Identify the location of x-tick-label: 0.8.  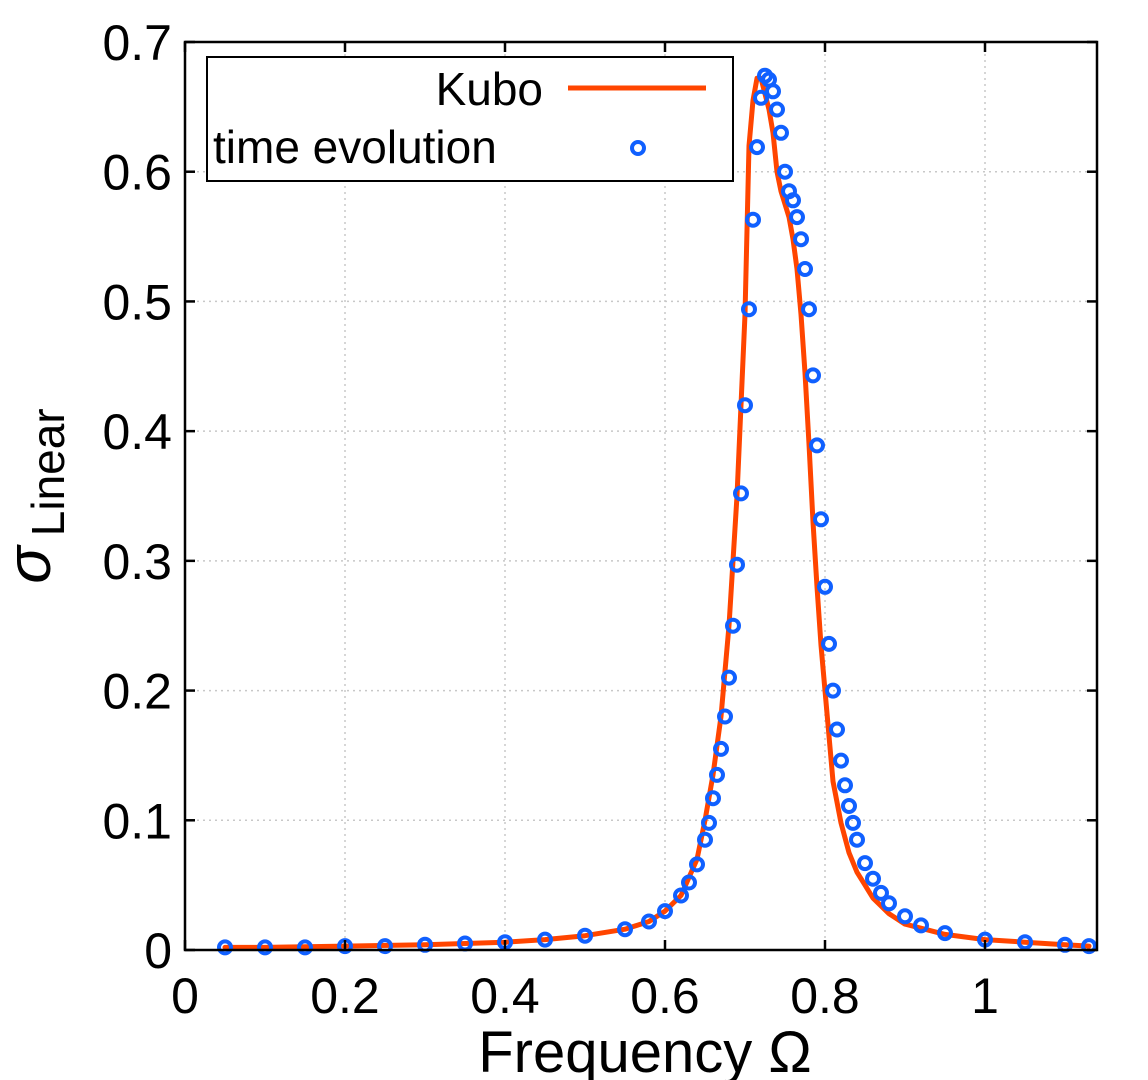
(825, 996).